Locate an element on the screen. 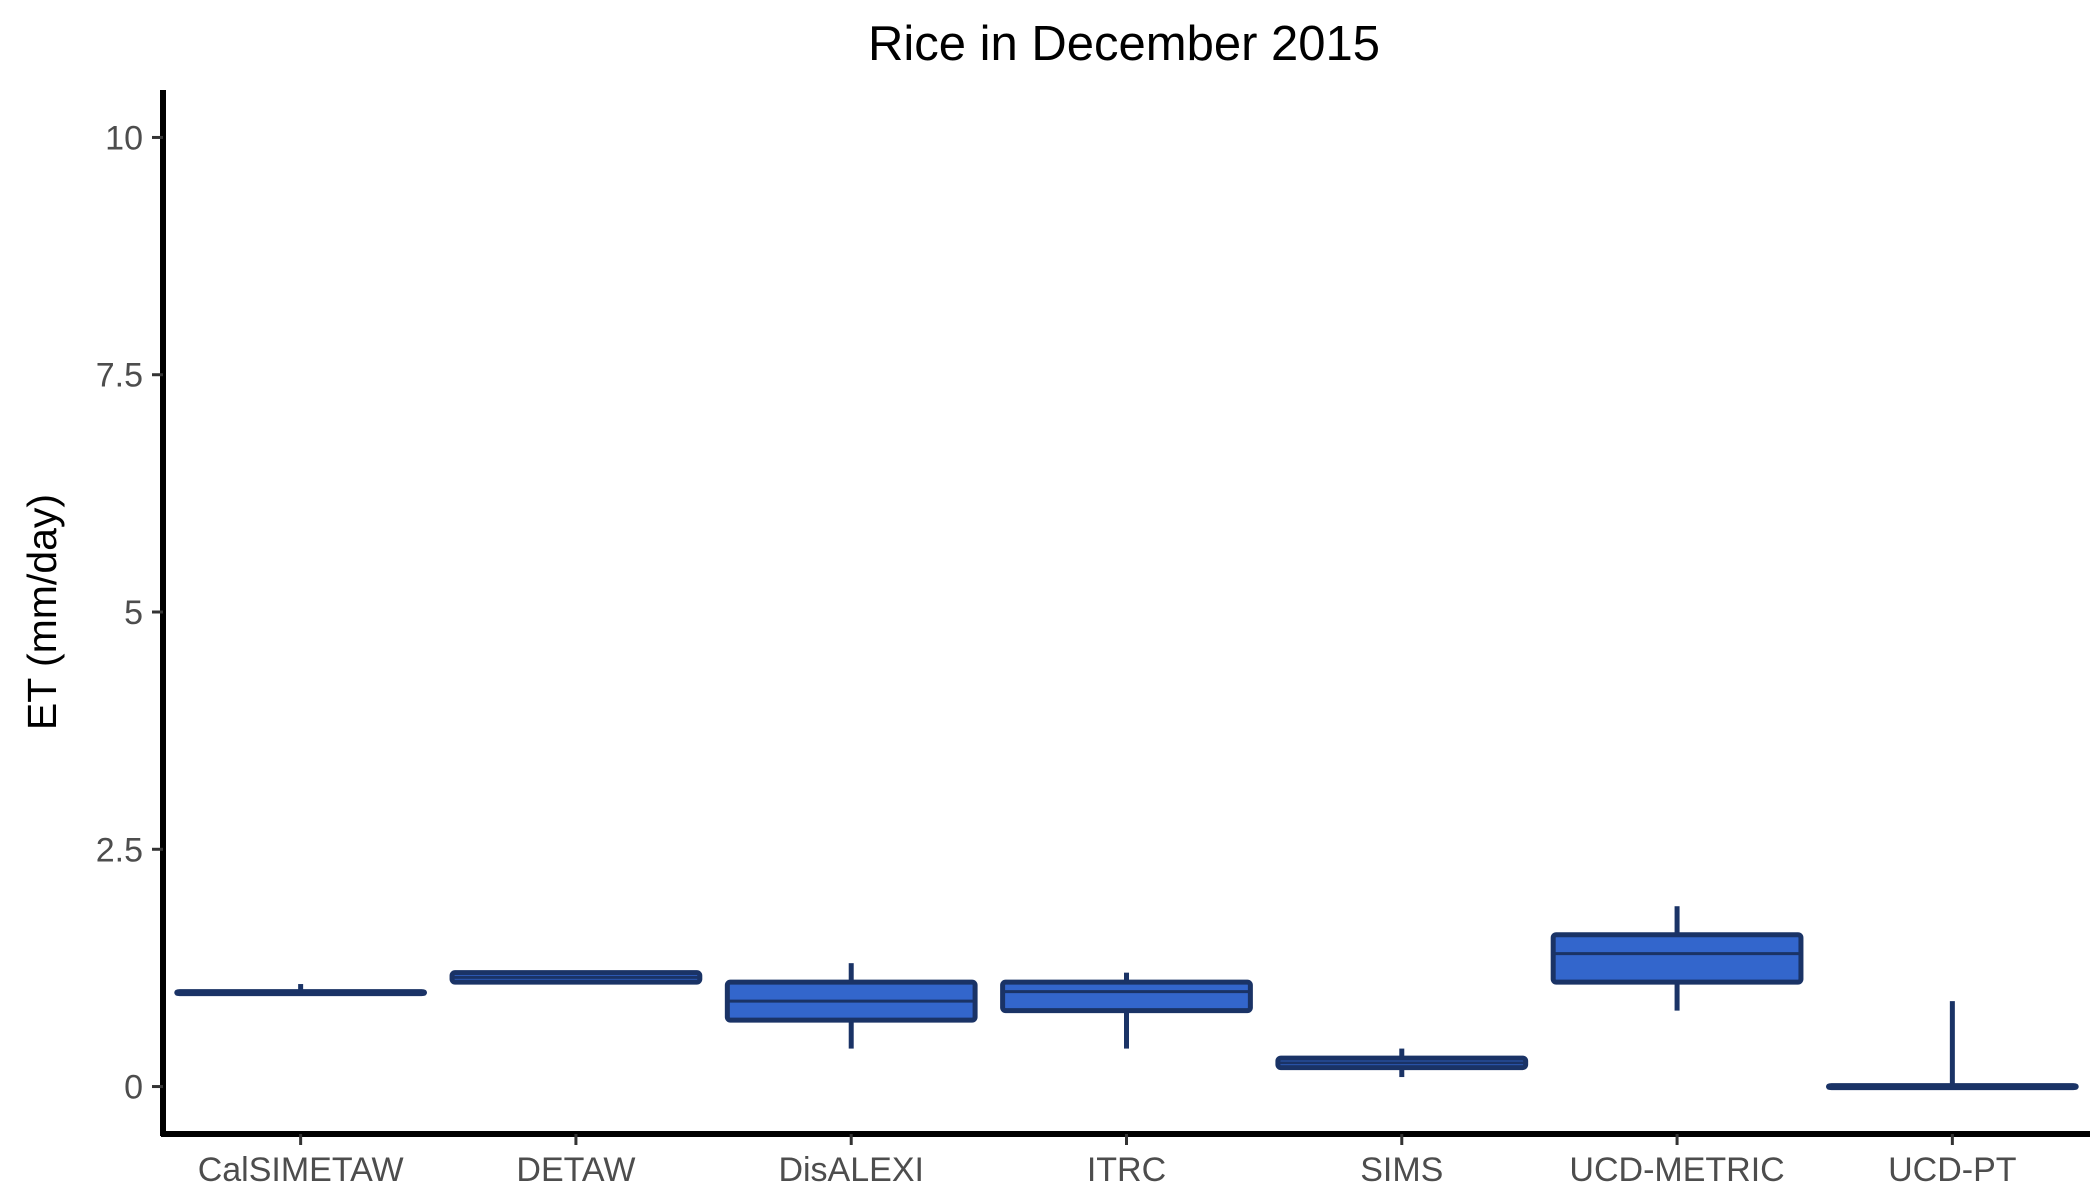 Image resolution: width=2100 pixels, height=1200 pixels. box-itrc is located at coordinates (1126, 1010).